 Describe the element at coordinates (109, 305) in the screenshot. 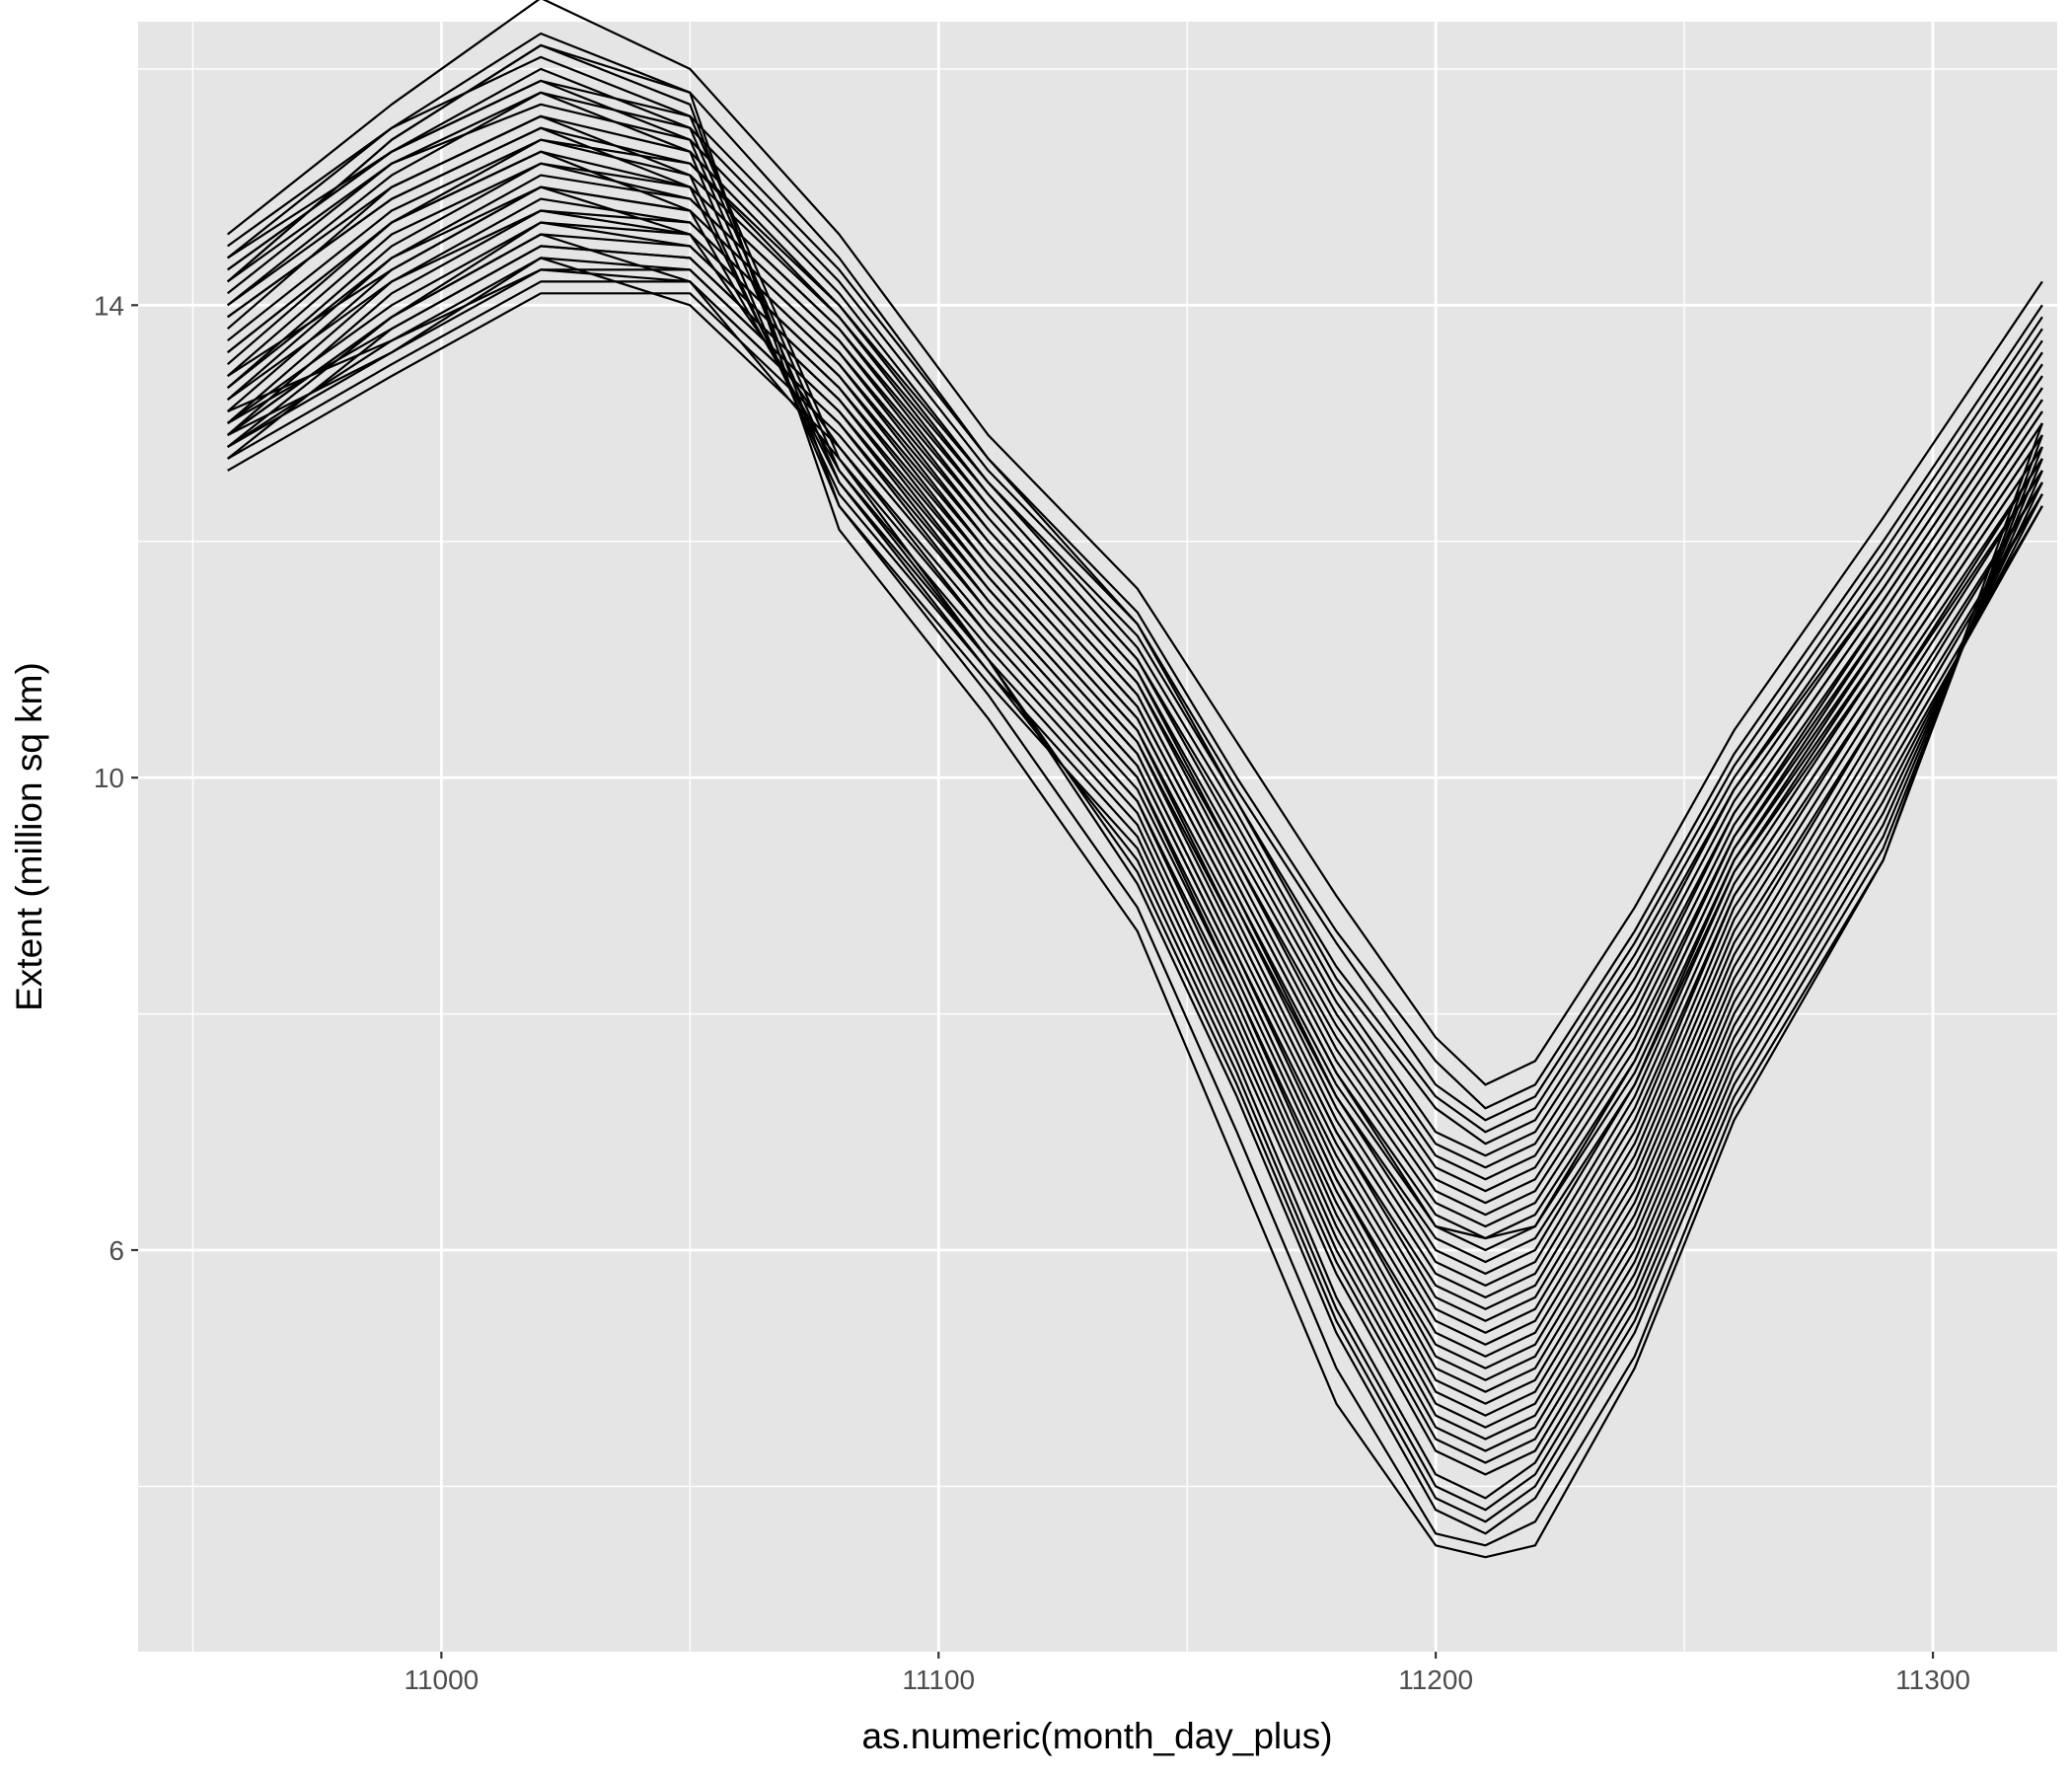

I see `y-tick-label: 14` at that location.